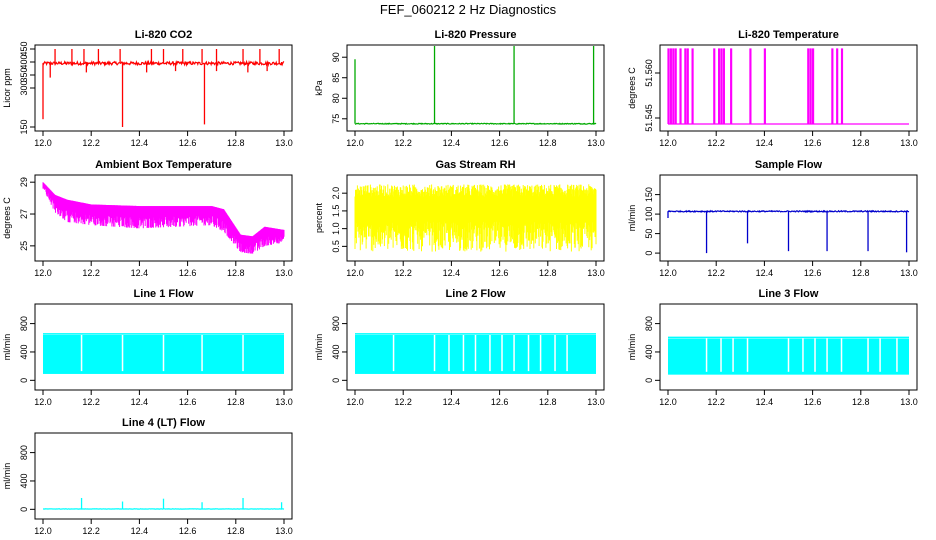 The width and height of the screenshot is (936, 540). What do you see at coordinates (163, 35) in the screenshot?
I see `chart-title: Li-820 CO2` at bounding box center [163, 35].